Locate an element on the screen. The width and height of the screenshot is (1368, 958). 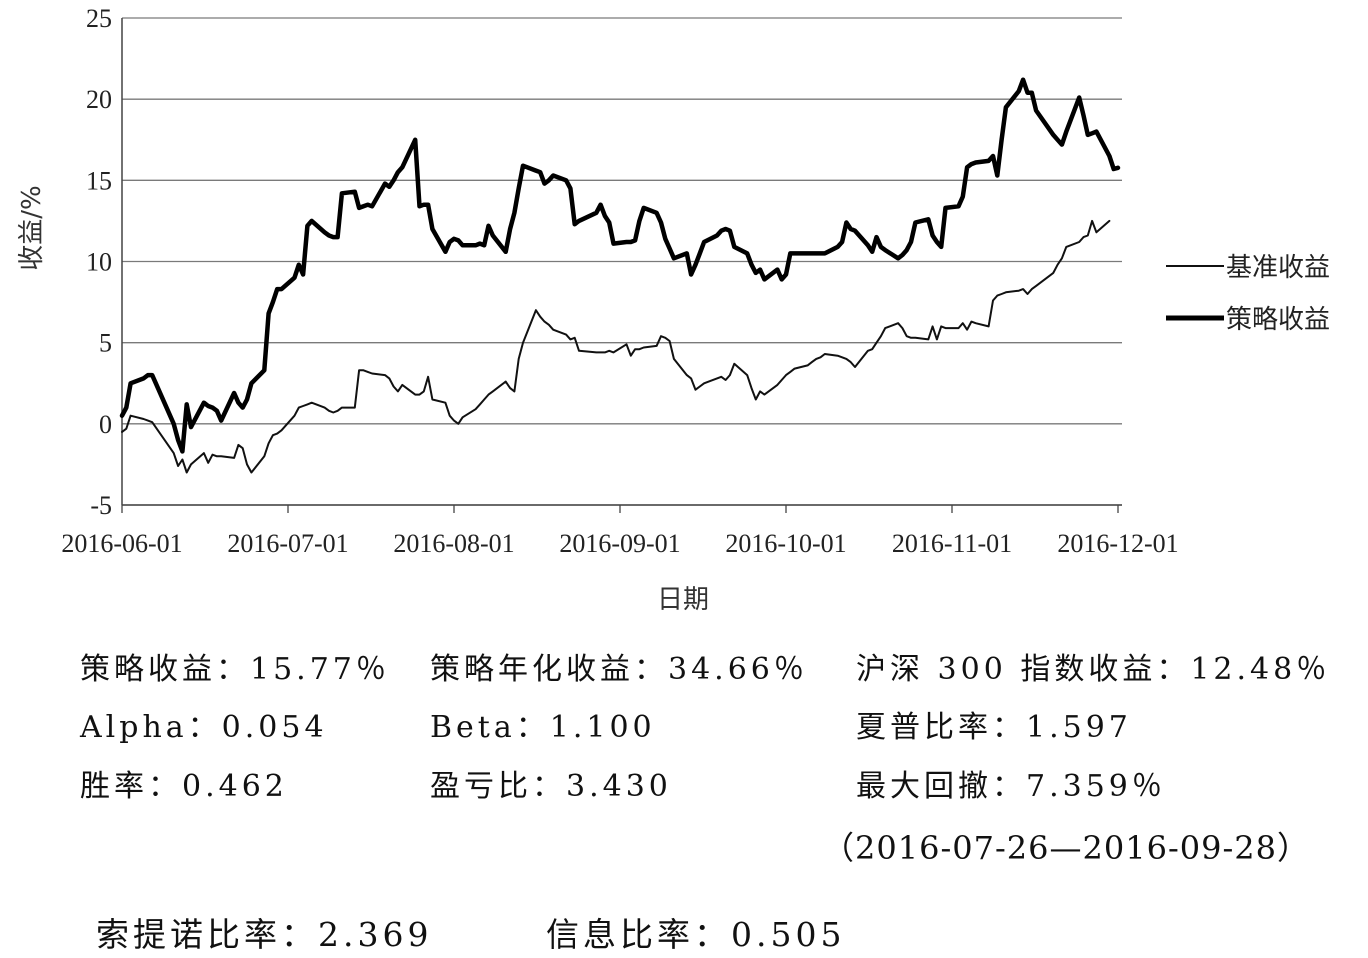
y-tick-label: 5 is located at coordinates (105, 343).